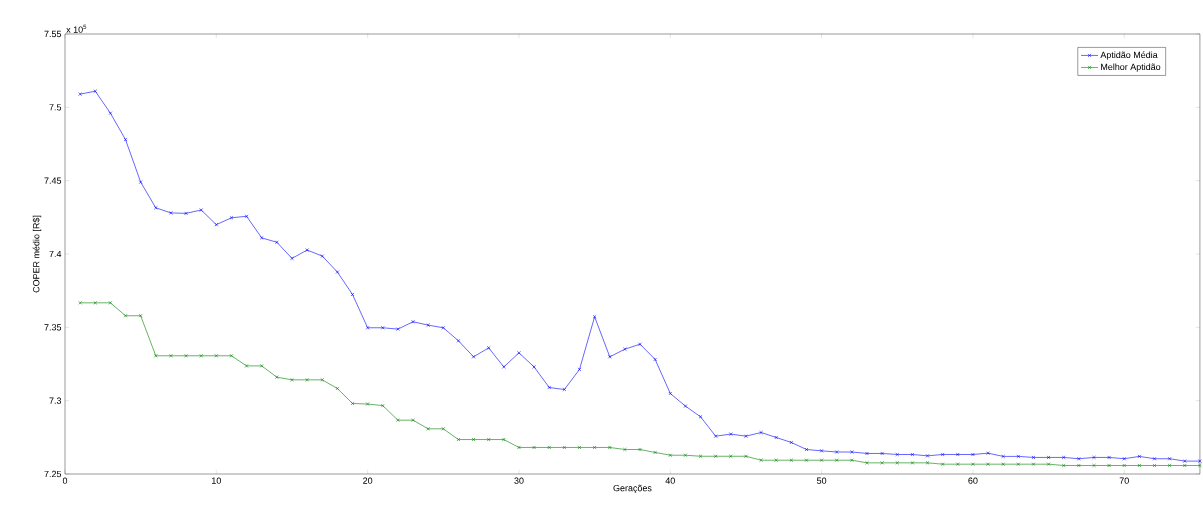 Image resolution: width=1203 pixels, height=522 pixels. Describe the element at coordinates (821, 480) in the screenshot. I see `x-tick-label: 50` at that location.